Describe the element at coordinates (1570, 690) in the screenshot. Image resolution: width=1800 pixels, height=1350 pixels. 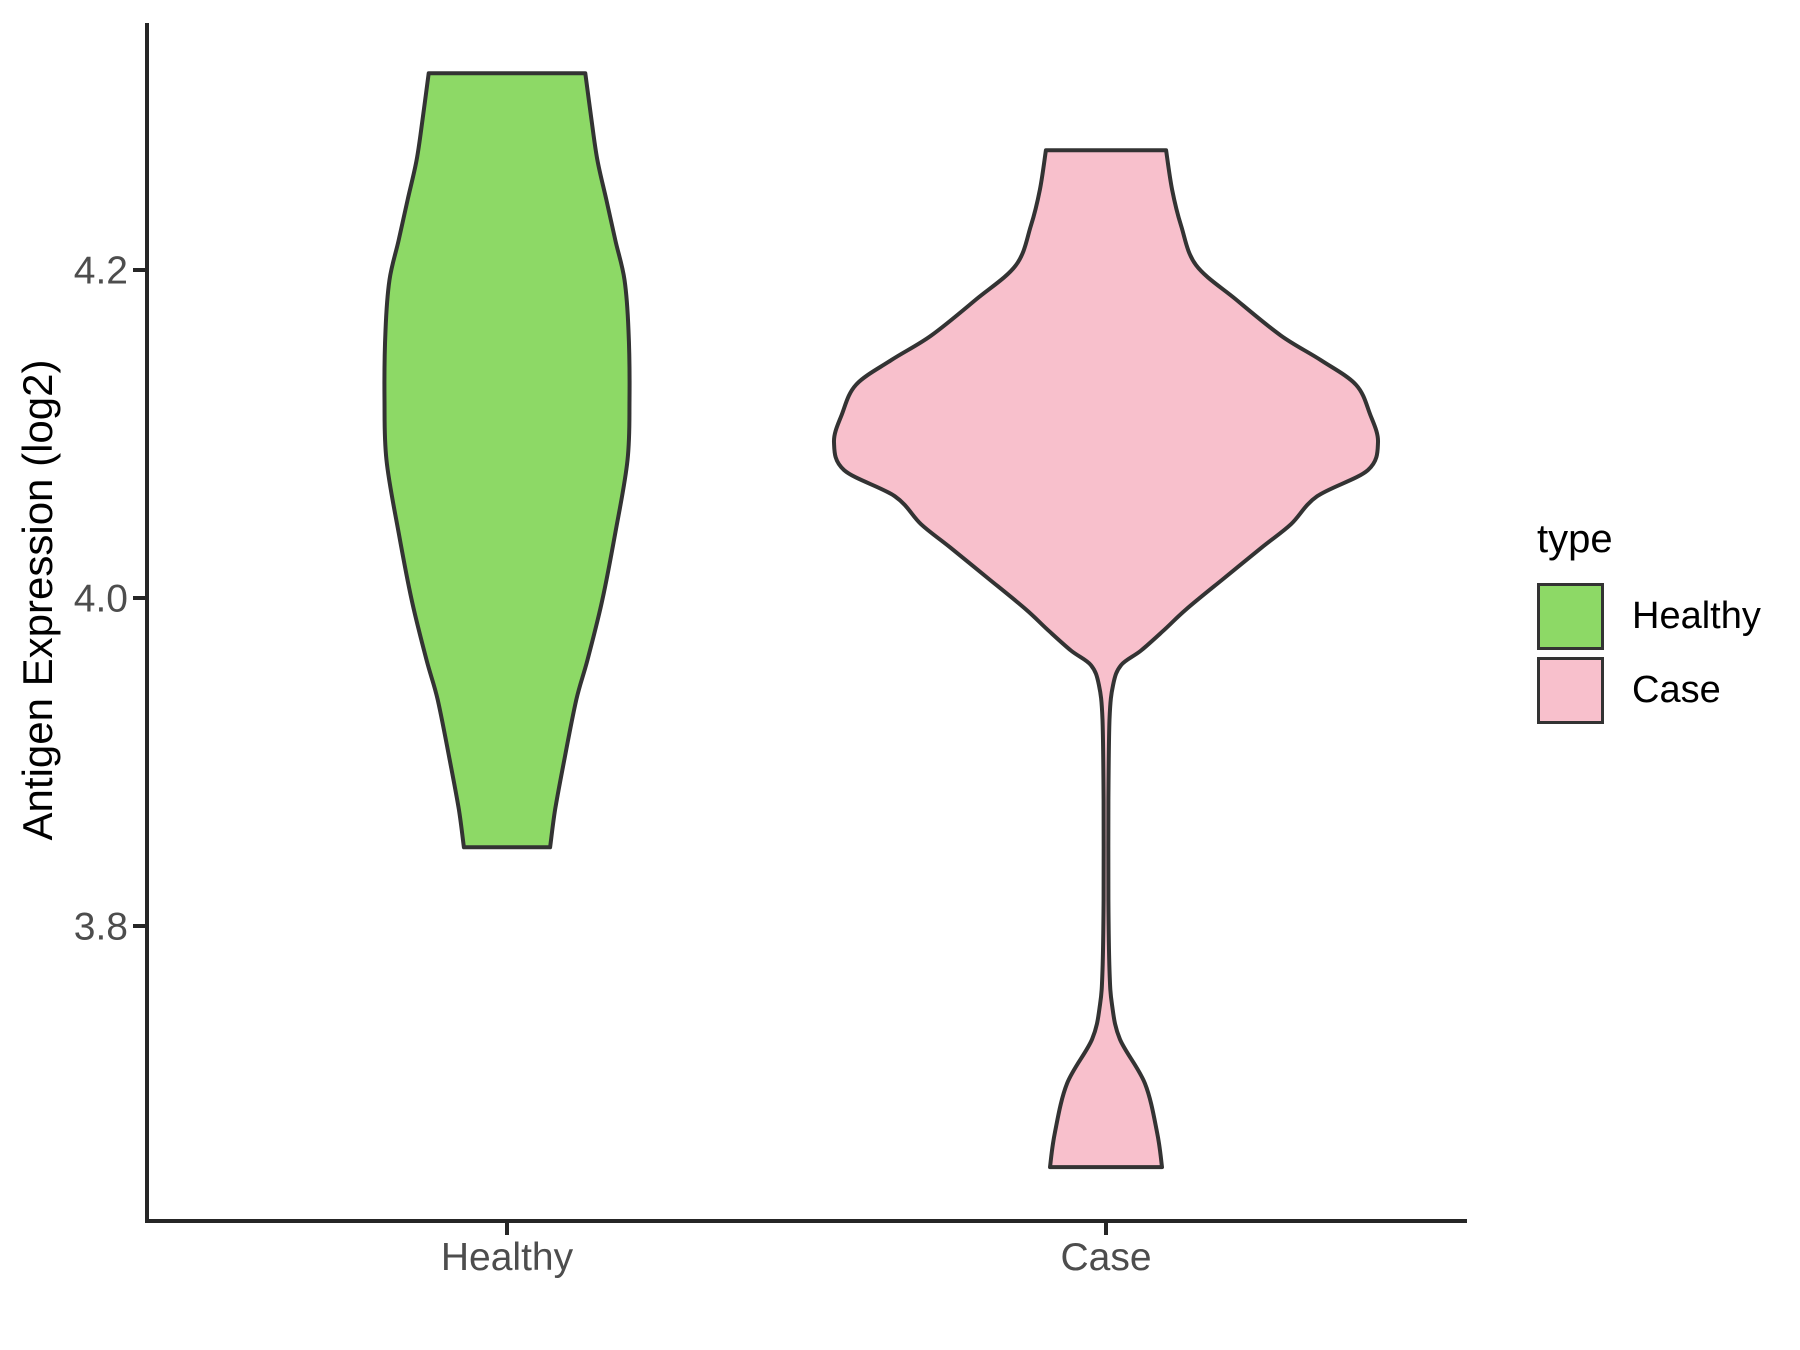
I see `legend-swatch-case` at that location.